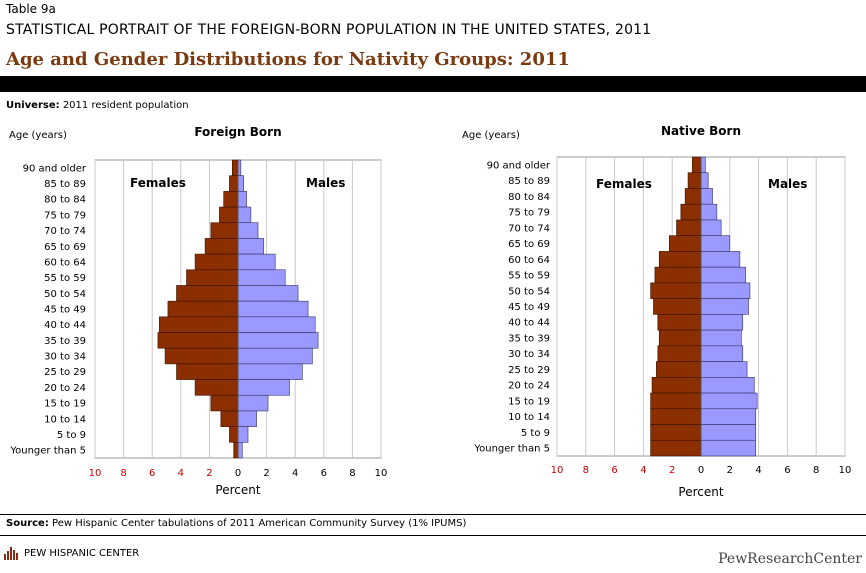 Image resolution: width=866 pixels, height=573 pixels. Describe the element at coordinates (65, 231) in the screenshot. I see `foreign-born-age-label: 70 to 74` at that location.